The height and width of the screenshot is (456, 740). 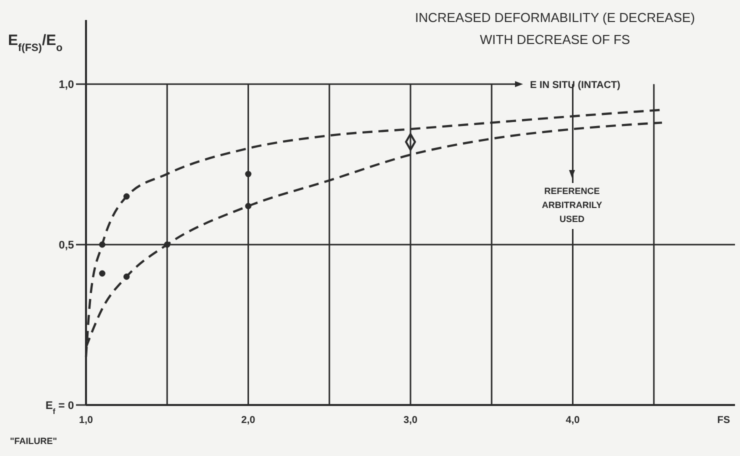 What do you see at coordinates (66, 85) in the screenshot?
I see `y-tick-label: 1,0` at bounding box center [66, 85].